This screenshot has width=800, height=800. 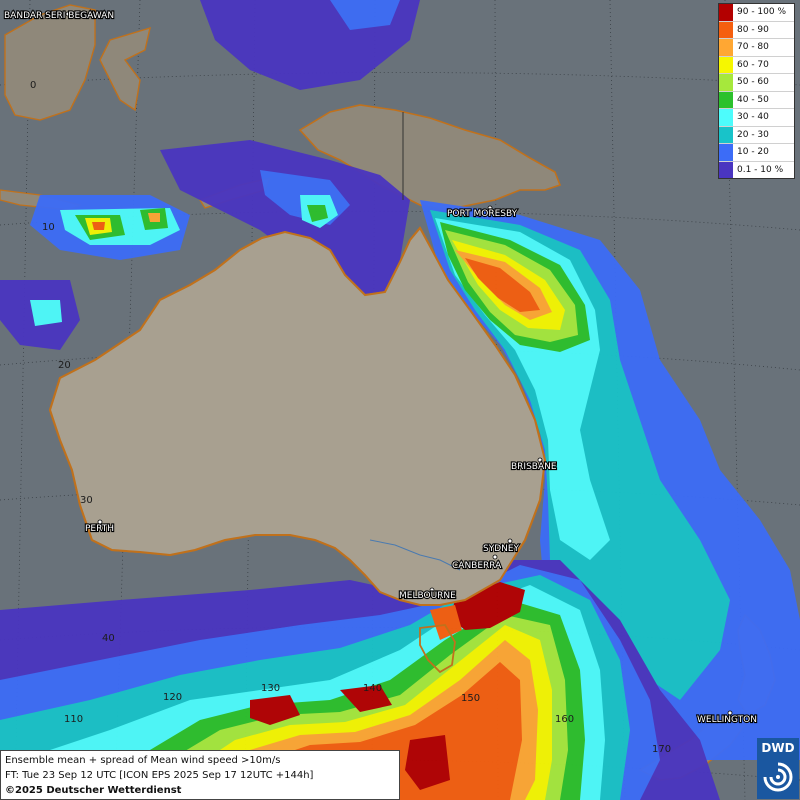 What do you see at coordinates (64, 365) in the screenshot?
I see `grid-label-lat20: 20` at bounding box center [64, 365].